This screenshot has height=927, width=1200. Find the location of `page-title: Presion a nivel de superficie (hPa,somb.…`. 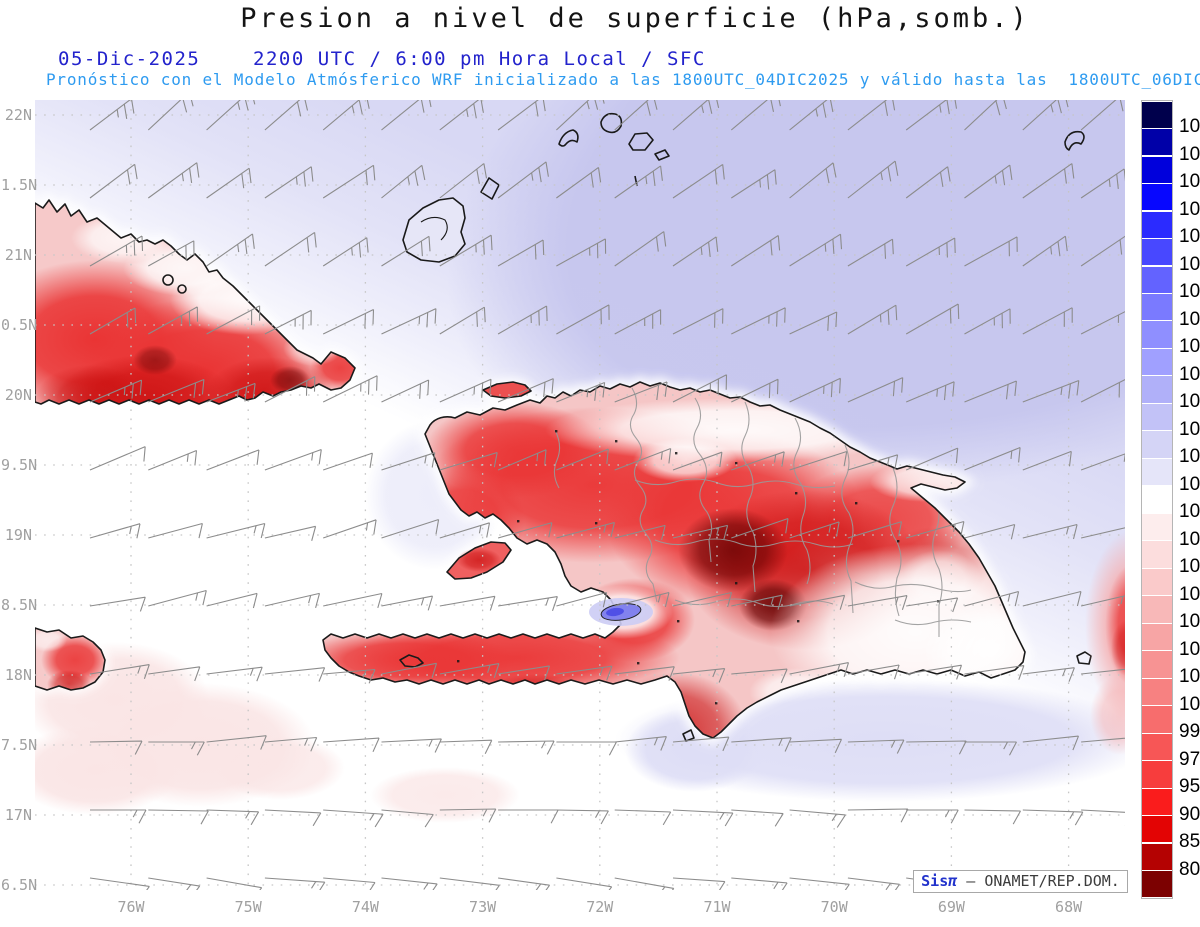

page-title: Presion a nivel de superficie (hPa,somb.… is located at coordinates (635, 18).